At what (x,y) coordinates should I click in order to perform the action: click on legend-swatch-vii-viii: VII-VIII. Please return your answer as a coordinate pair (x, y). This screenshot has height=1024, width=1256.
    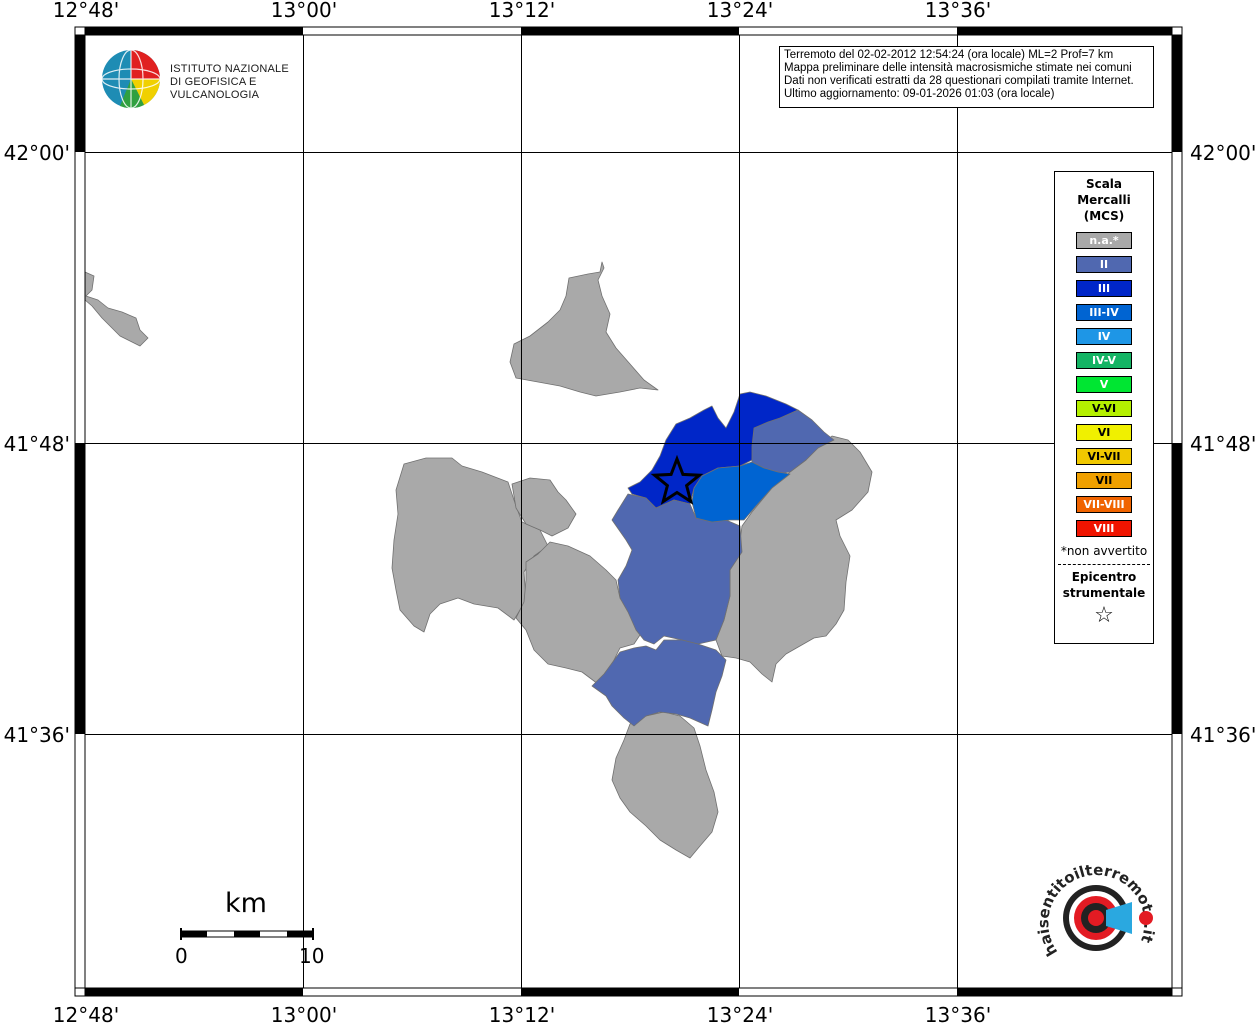
    Looking at the image, I should click on (1104, 504).